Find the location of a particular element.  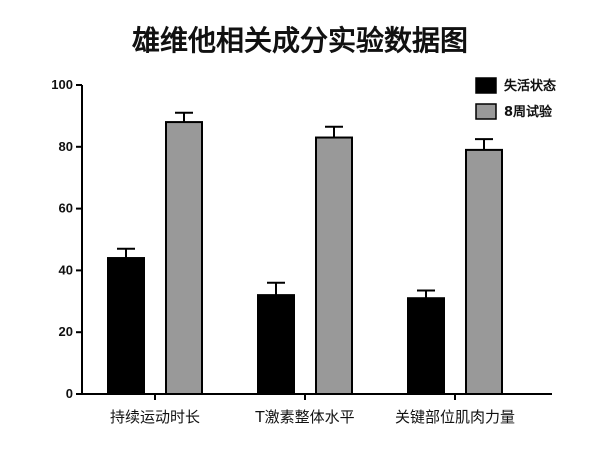

y-tick-label: 100 is located at coordinates (62, 84).